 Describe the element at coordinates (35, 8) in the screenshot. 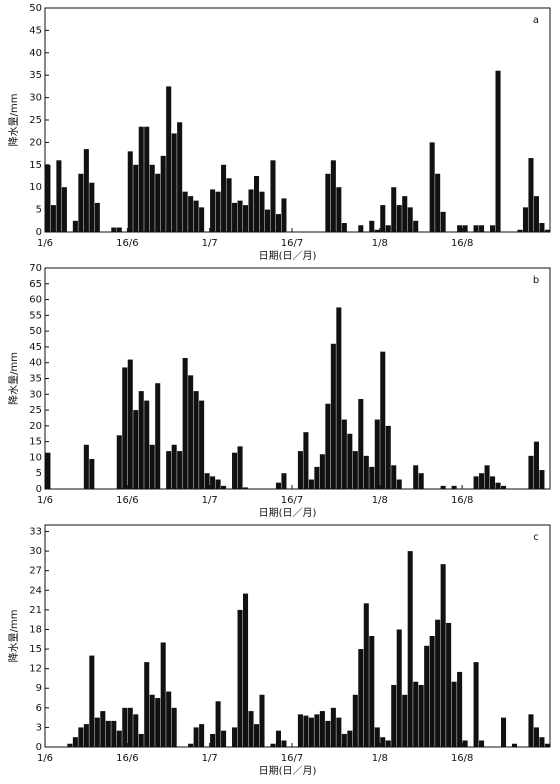

I see `y-tick-label: 50` at that location.